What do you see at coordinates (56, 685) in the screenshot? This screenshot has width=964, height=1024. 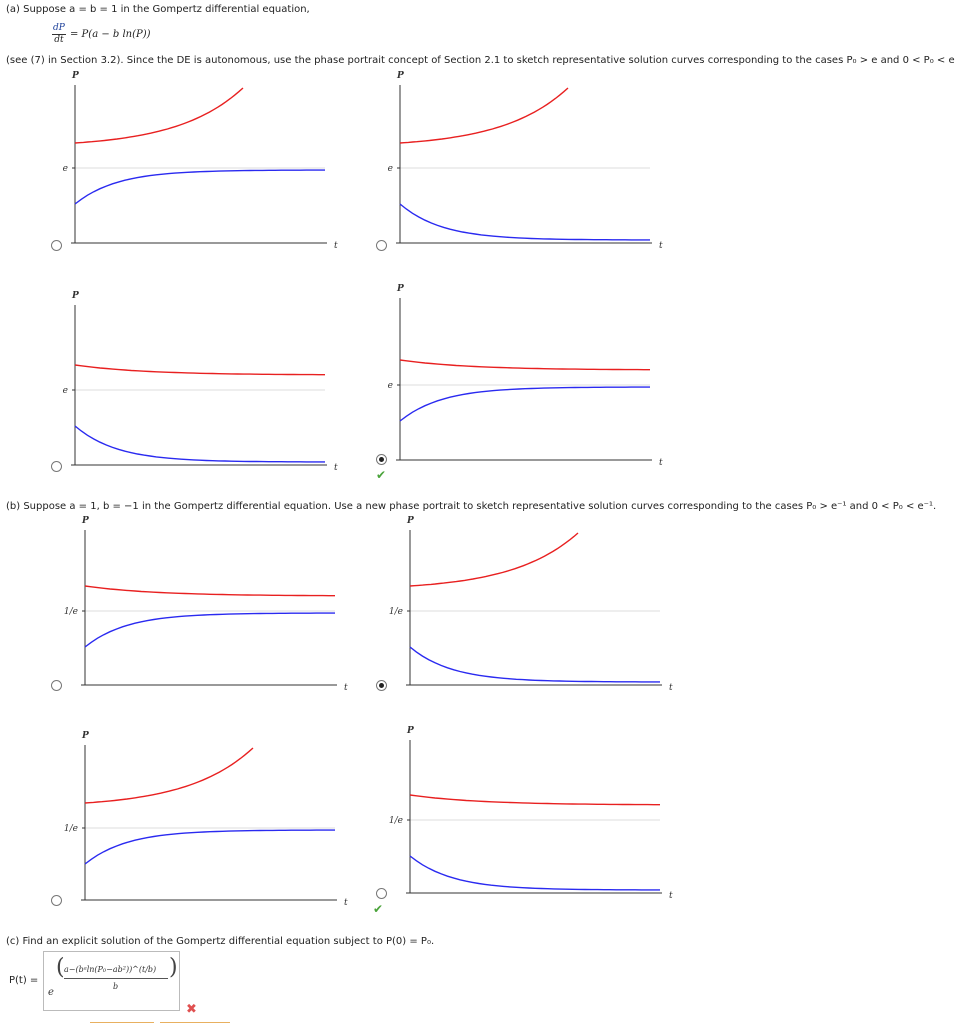 I see `option-radio-b1` at bounding box center [56, 685].